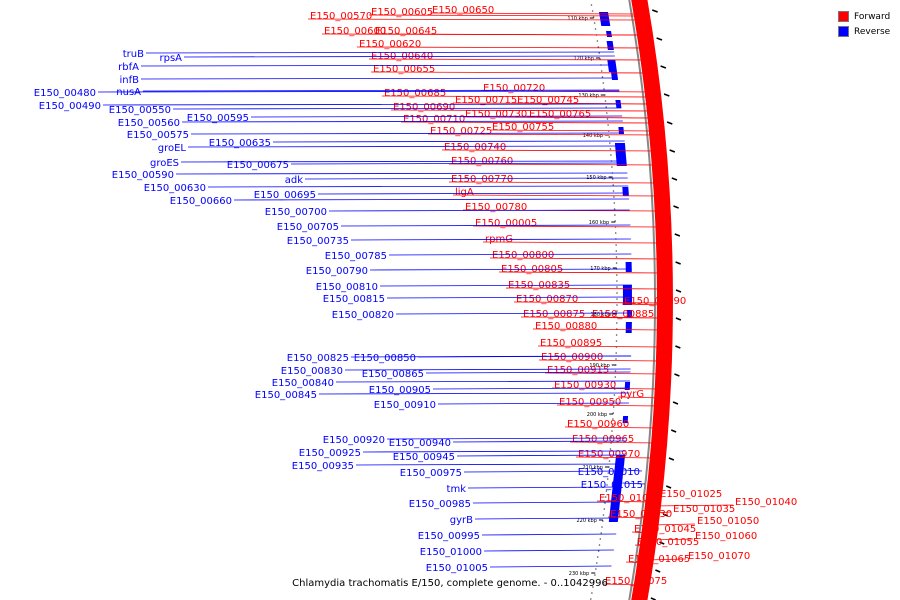  Describe the element at coordinates (451, 552) in the screenshot. I see `reverse-gene-label: E150_01000` at that location.